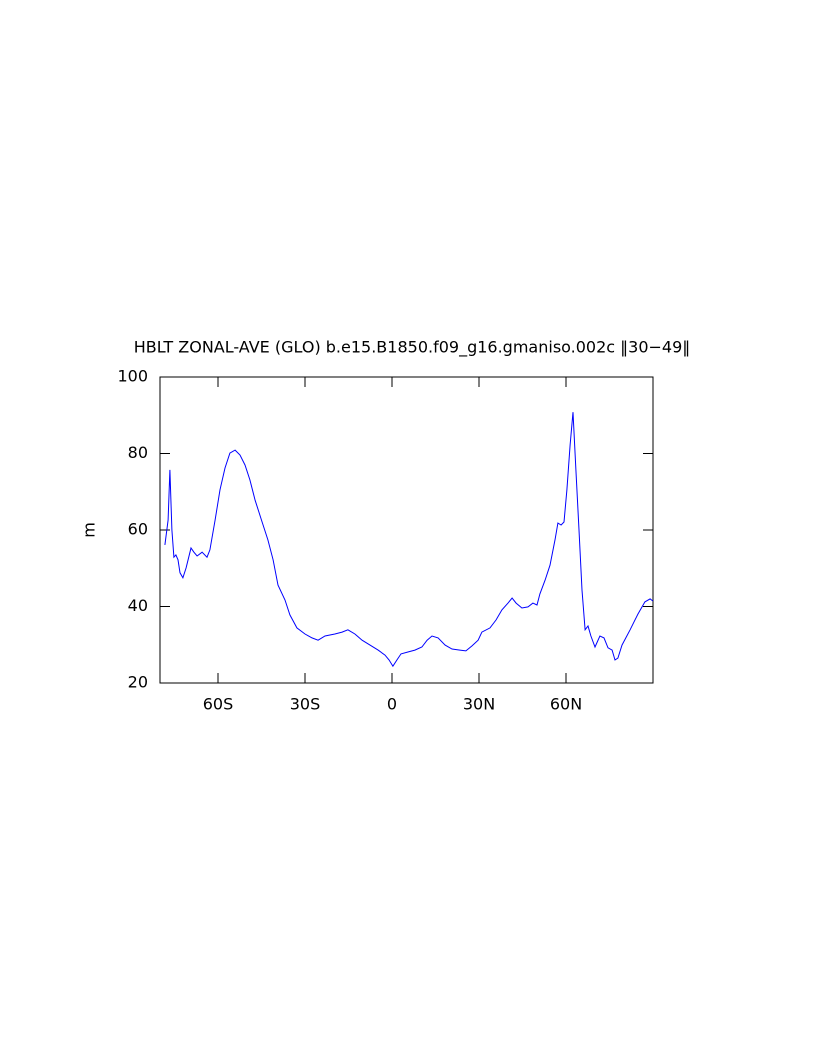  What do you see at coordinates (409, 540) in the screenshot?
I see `data-line` at bounding box center [409, 540].